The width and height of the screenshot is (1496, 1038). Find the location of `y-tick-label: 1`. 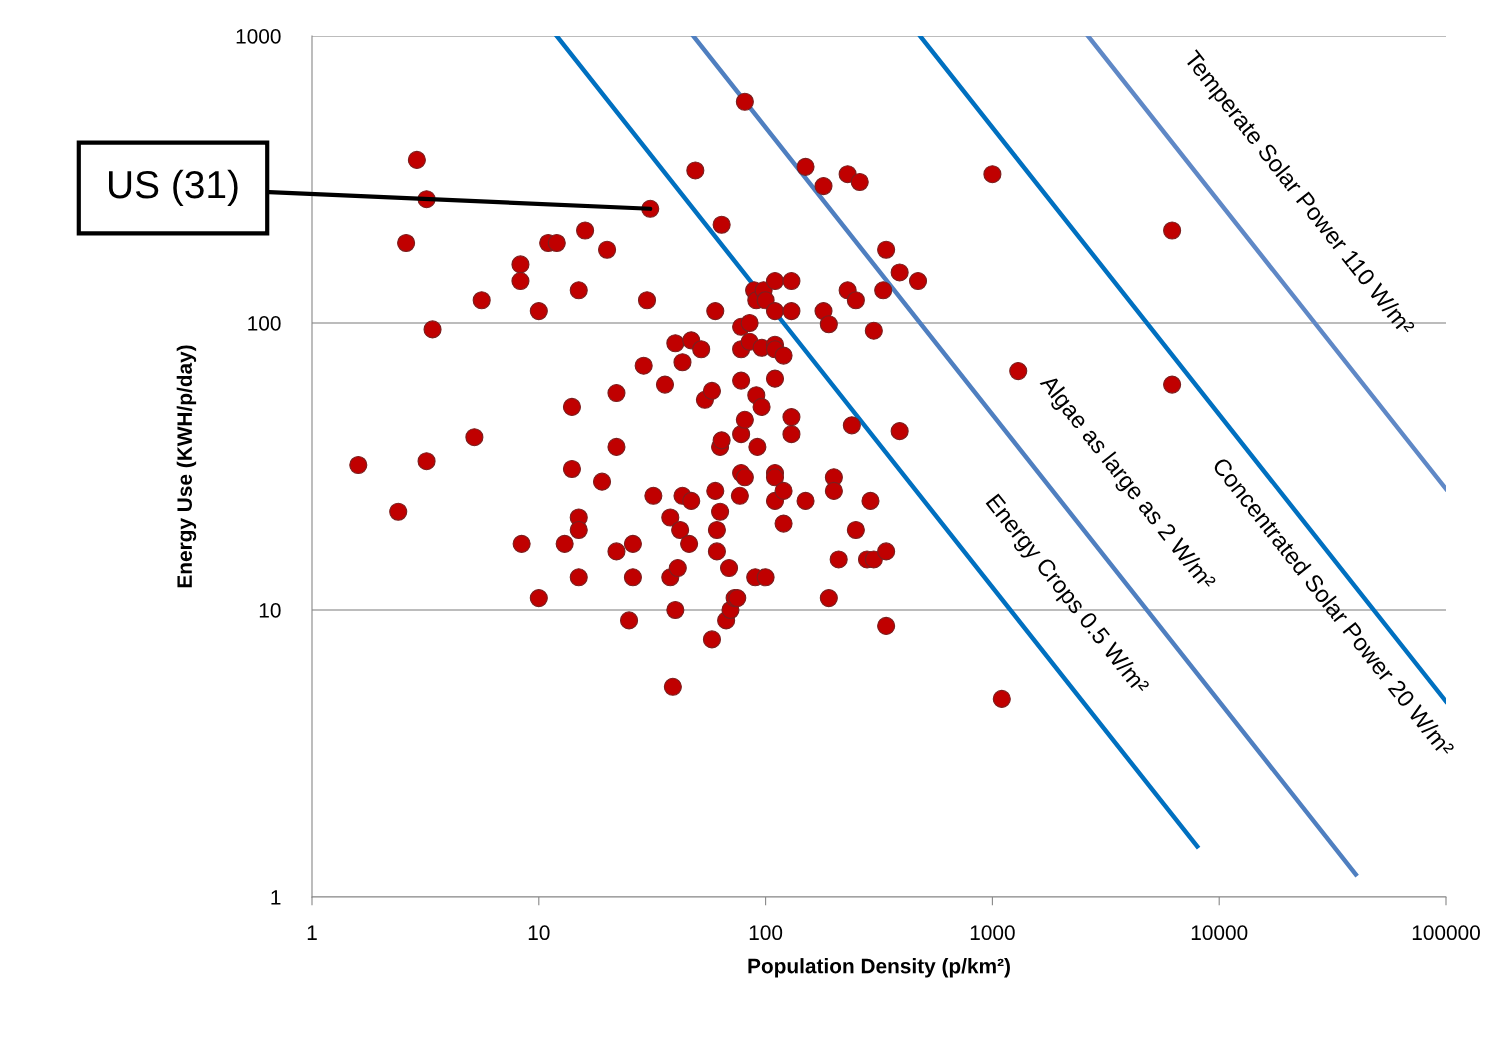

y-tick-label: 1 is located at coordinates (276, 897).